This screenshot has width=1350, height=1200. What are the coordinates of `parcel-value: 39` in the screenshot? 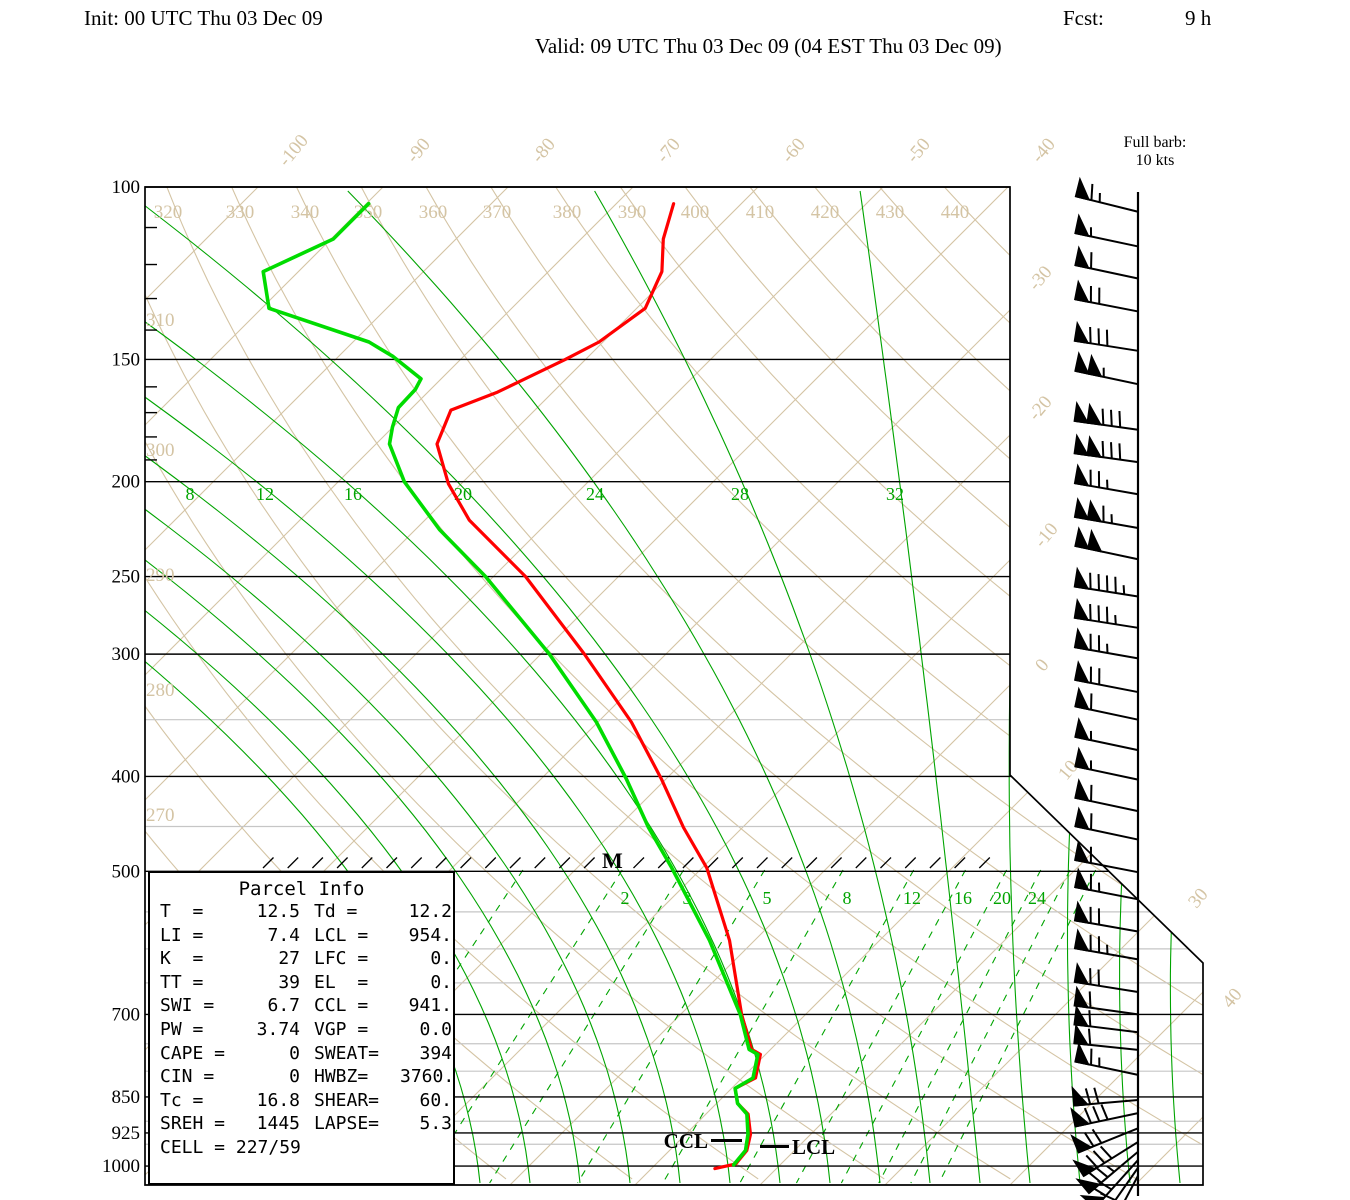 It's located at (289, 982).